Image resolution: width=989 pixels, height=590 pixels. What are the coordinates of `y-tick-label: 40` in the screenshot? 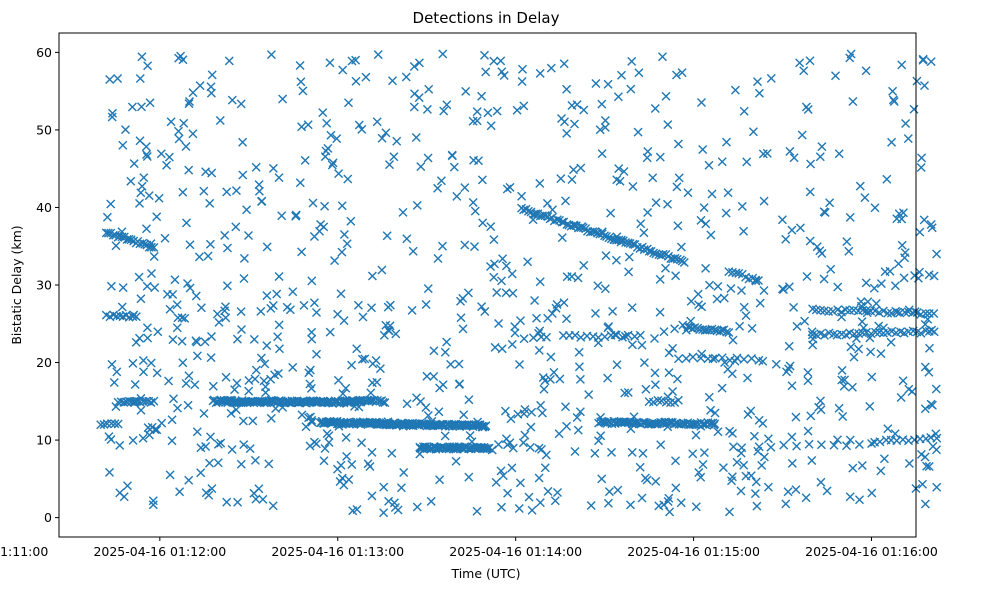 It's located at (44, 207).